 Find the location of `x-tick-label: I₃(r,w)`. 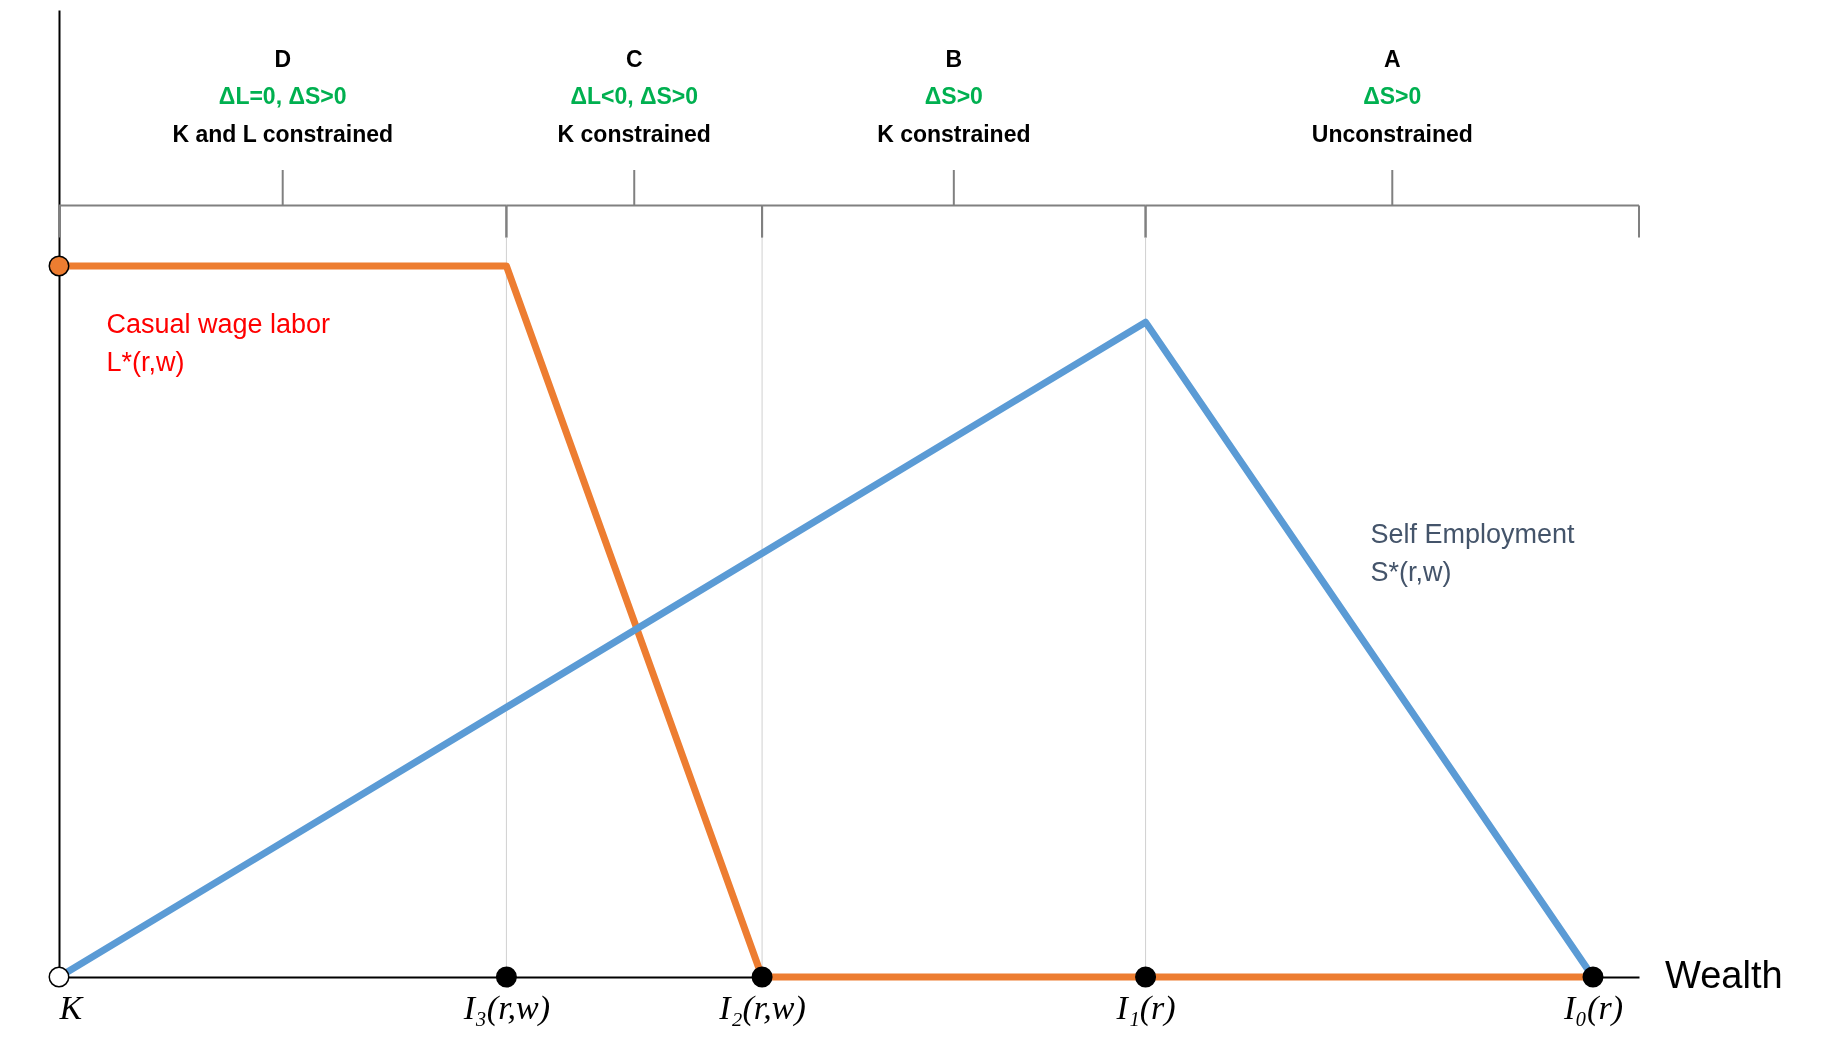

x-tick-label: I₃(r,w) is located at coordinates (506, 1007).